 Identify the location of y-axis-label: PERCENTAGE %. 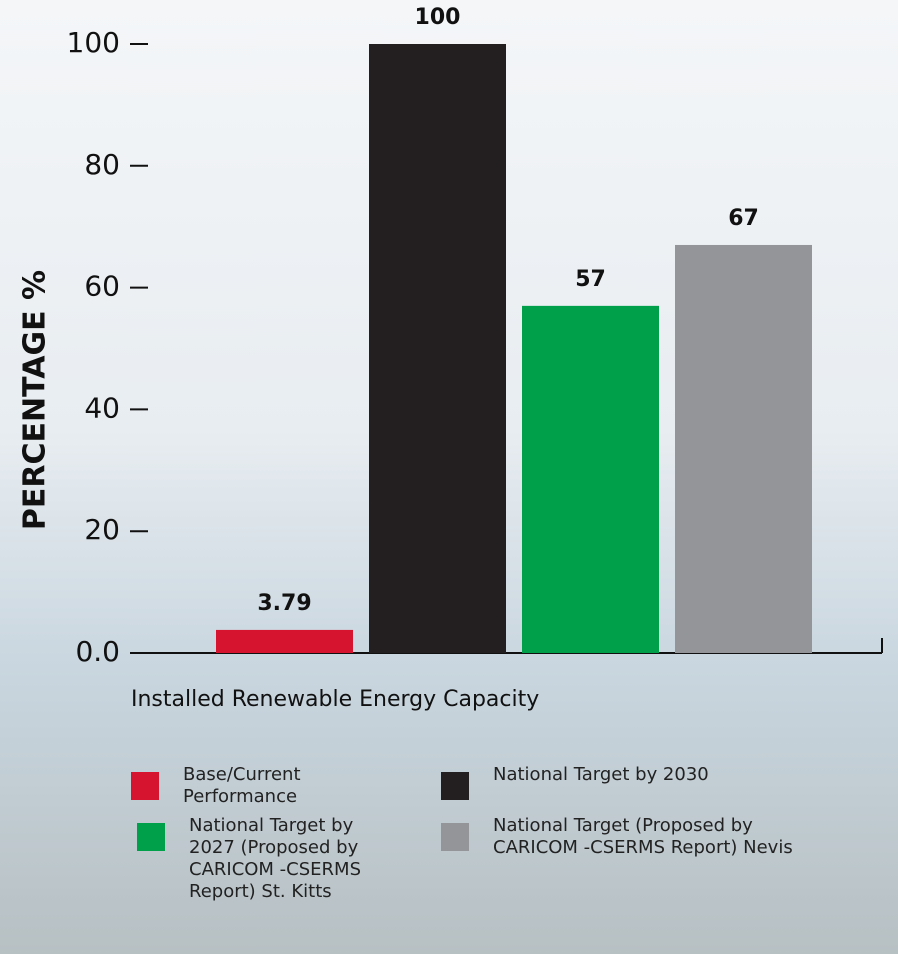
(35, 400).